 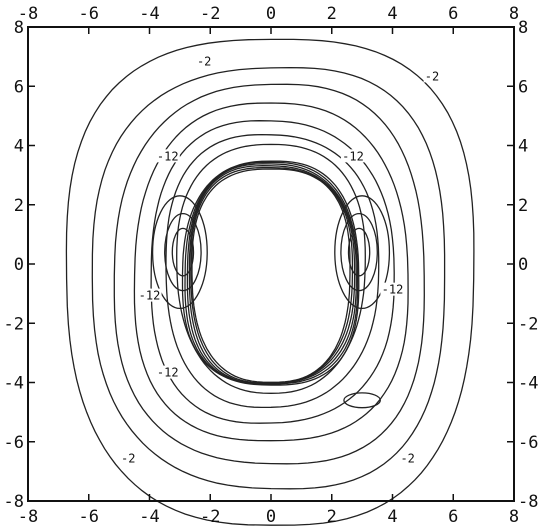 What do you see at coordinates (528, 502) in the screenshot?
I see `y-tick-label-right: -8` at bounding box center [528, 502].